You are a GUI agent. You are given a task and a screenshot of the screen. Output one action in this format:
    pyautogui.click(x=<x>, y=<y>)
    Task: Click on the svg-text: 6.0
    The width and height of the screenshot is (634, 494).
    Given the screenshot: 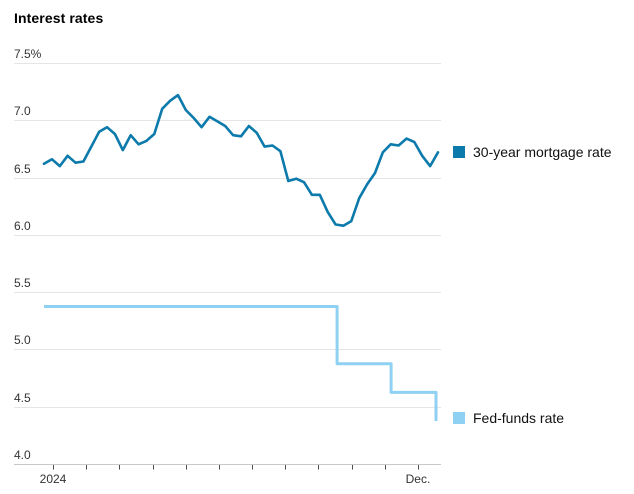 What is the action you would take?
    pyautogui.click(x=22, y=226)
    